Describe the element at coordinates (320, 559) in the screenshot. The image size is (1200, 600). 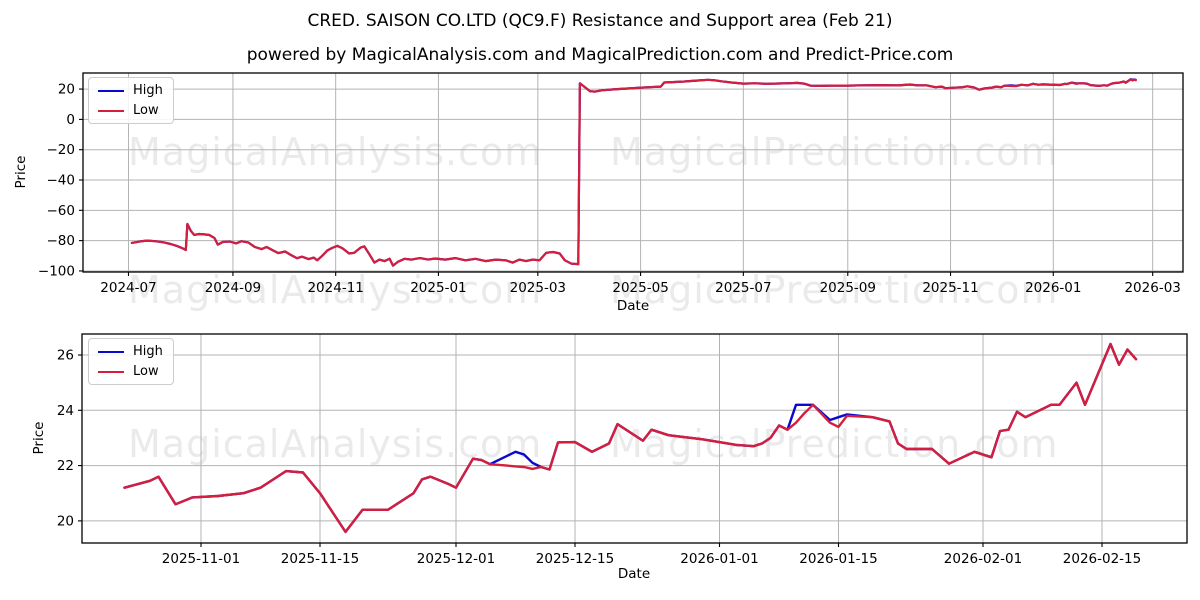
I see `x-tick-label: 2025-11-15` at that location.